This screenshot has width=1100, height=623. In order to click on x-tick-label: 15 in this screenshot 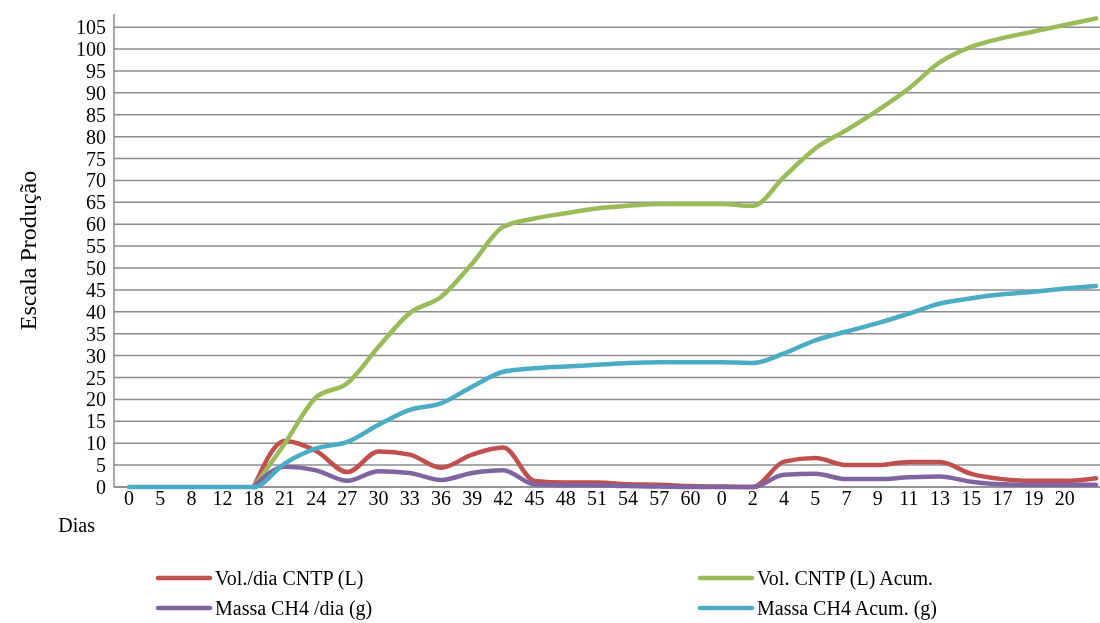, I will do `click(971, 498)`.